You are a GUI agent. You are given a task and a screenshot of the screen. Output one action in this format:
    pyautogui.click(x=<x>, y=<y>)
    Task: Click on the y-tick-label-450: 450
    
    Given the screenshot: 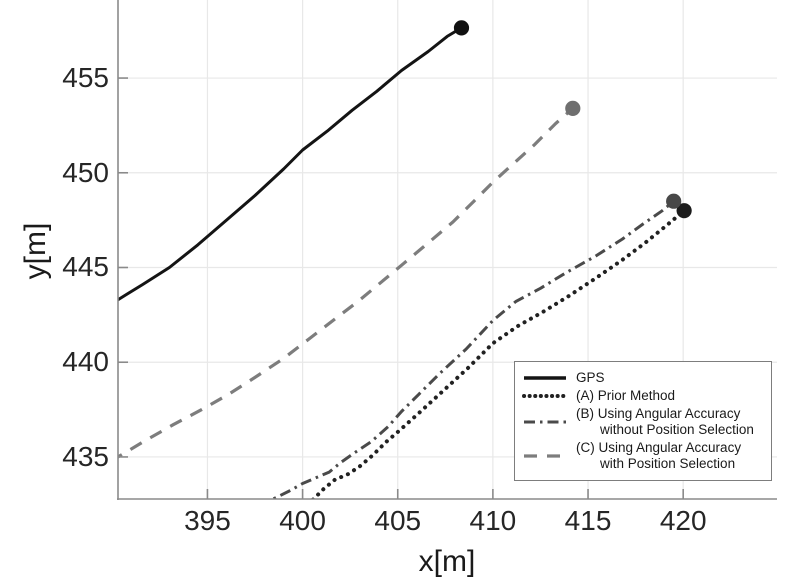 What is the action you would take?
    pyautogui.click(x=85, y=172)
    